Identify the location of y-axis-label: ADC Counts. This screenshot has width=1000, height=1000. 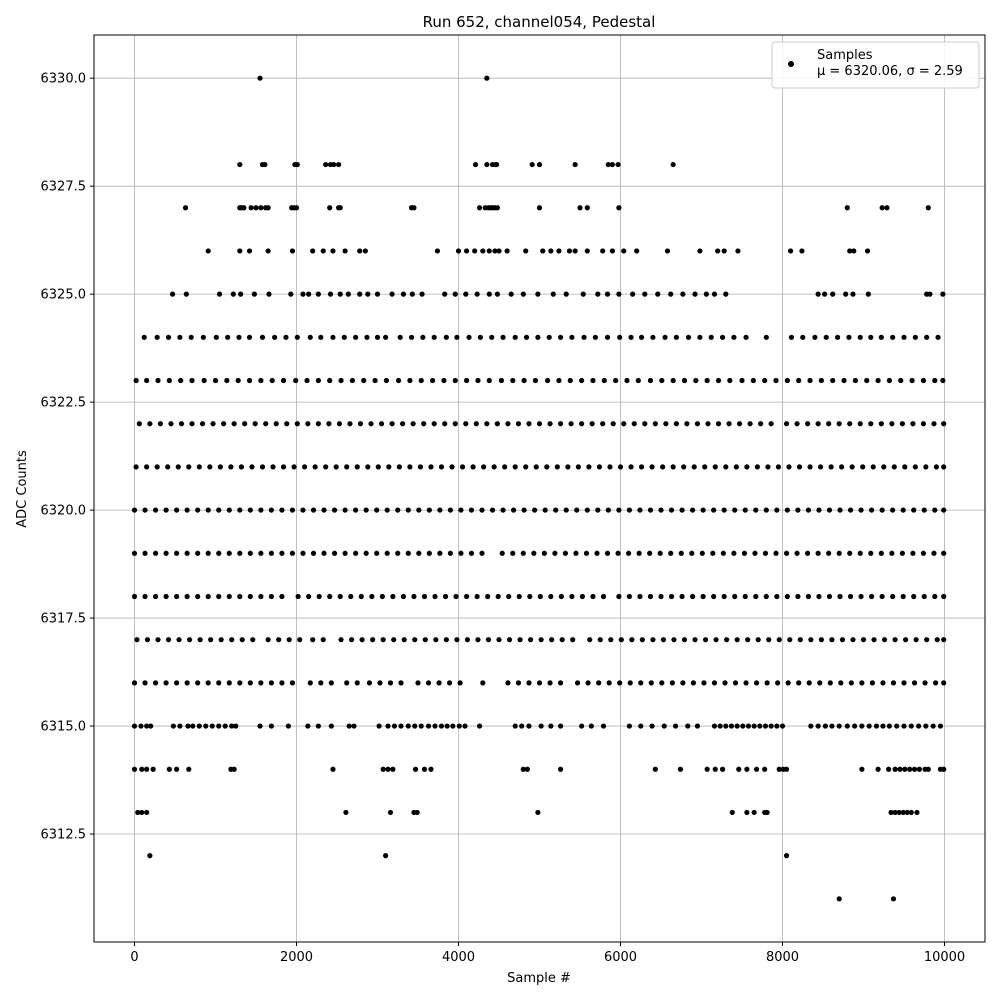
(22, 489).